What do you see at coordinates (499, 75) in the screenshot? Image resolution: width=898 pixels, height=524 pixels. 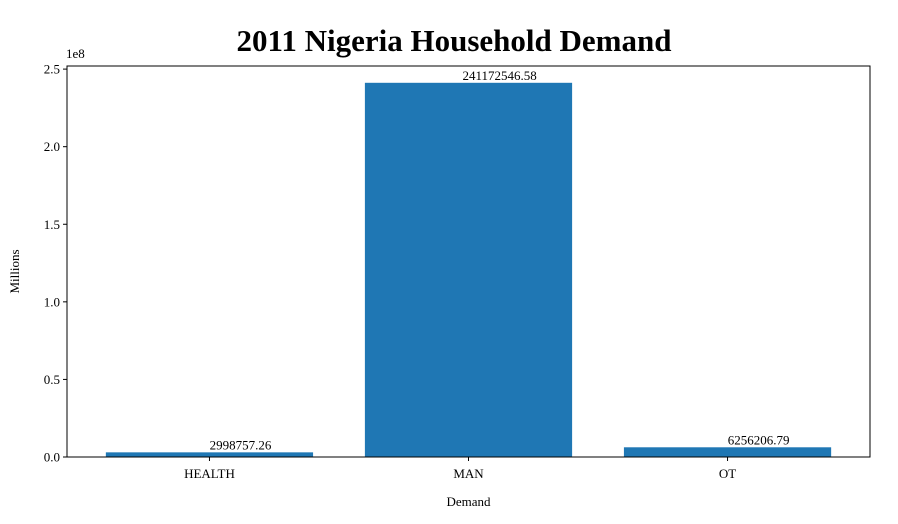 I see `data-label-man: 241172546.58` at bounding box center [499, 75].